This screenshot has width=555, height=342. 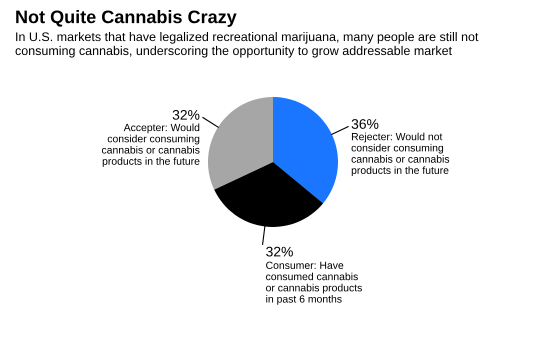 What do you see at coordinates (314, 283) in the screenshot?
I see `slice-label: Consumer: Have consumed cannabis or cannabis products in past 6 months` at bounding box center [314, 283].